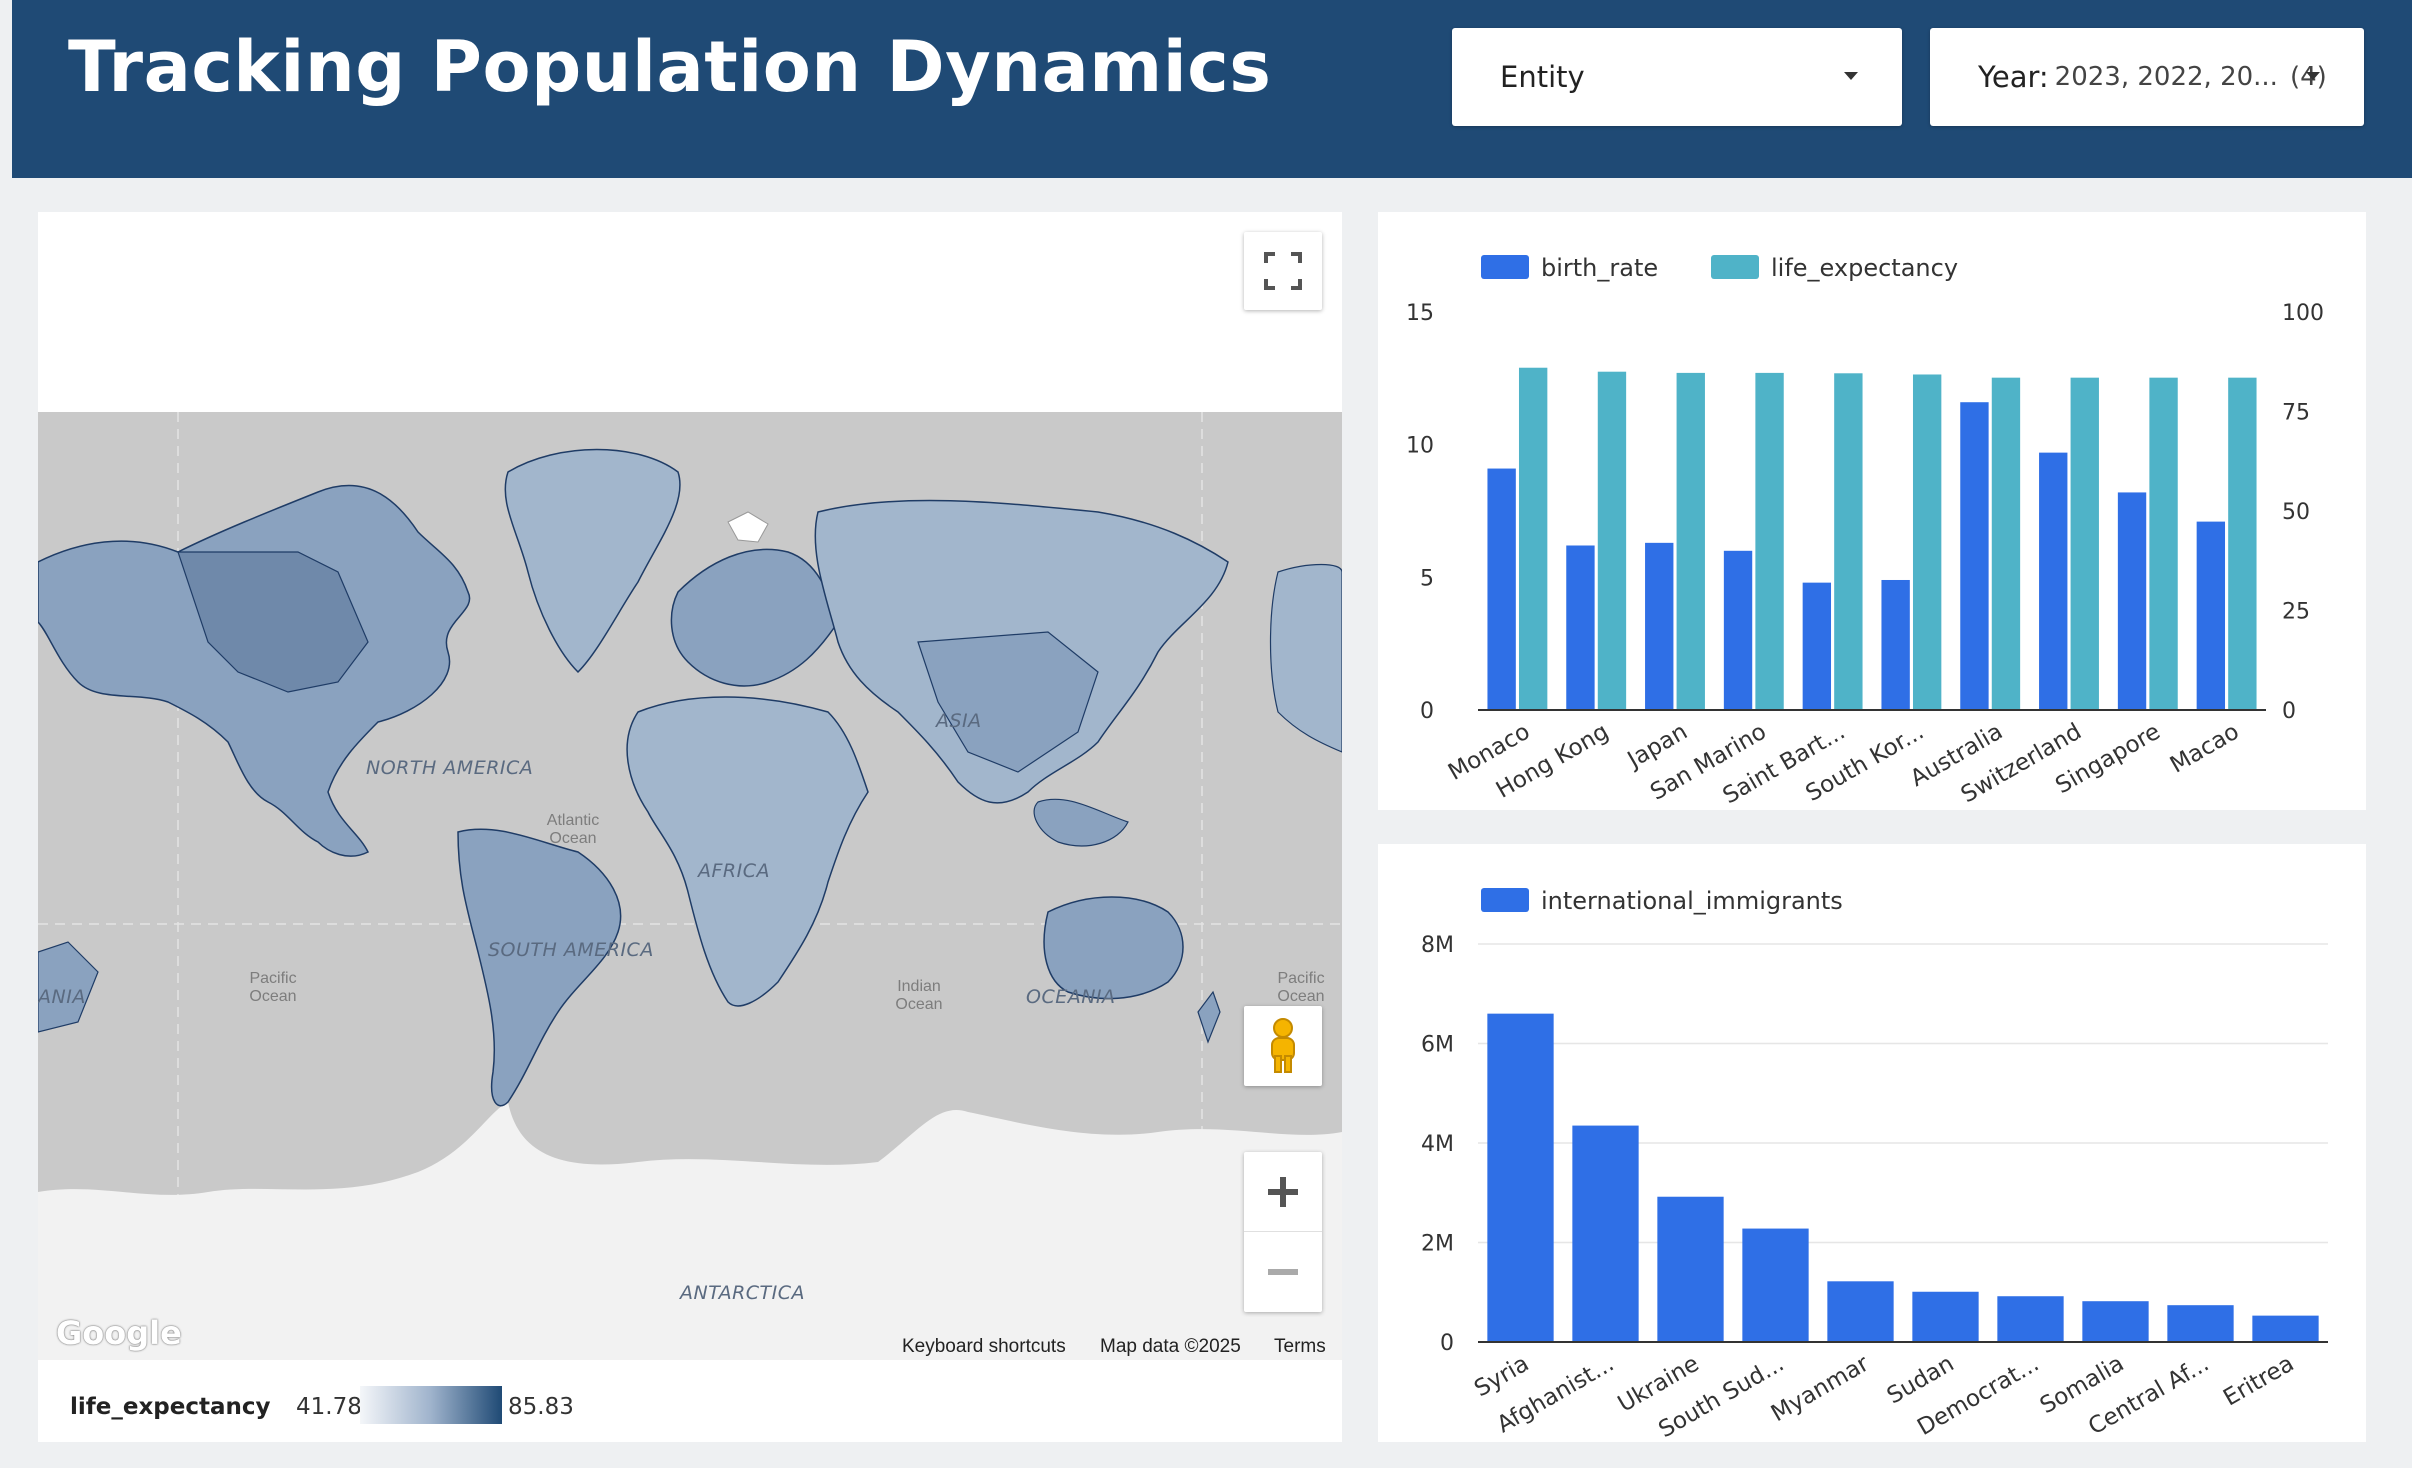 The height and width of the screenshot is (1468, 2412). What do you see at coordinates (541, 1407) in the screenshot?
I see `legend-max-value: 85.83` at bounding box center [541, 1407].